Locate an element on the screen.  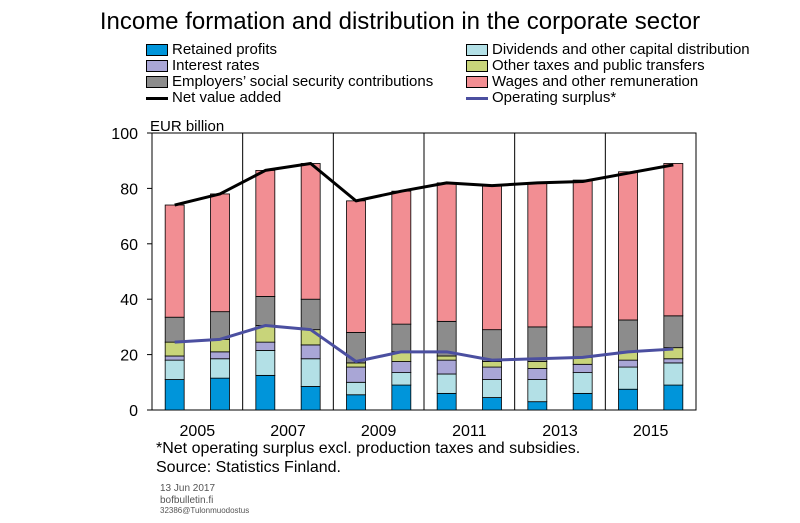
legend-label: Other taxes and public transfers is located at coordinates (598, 65).